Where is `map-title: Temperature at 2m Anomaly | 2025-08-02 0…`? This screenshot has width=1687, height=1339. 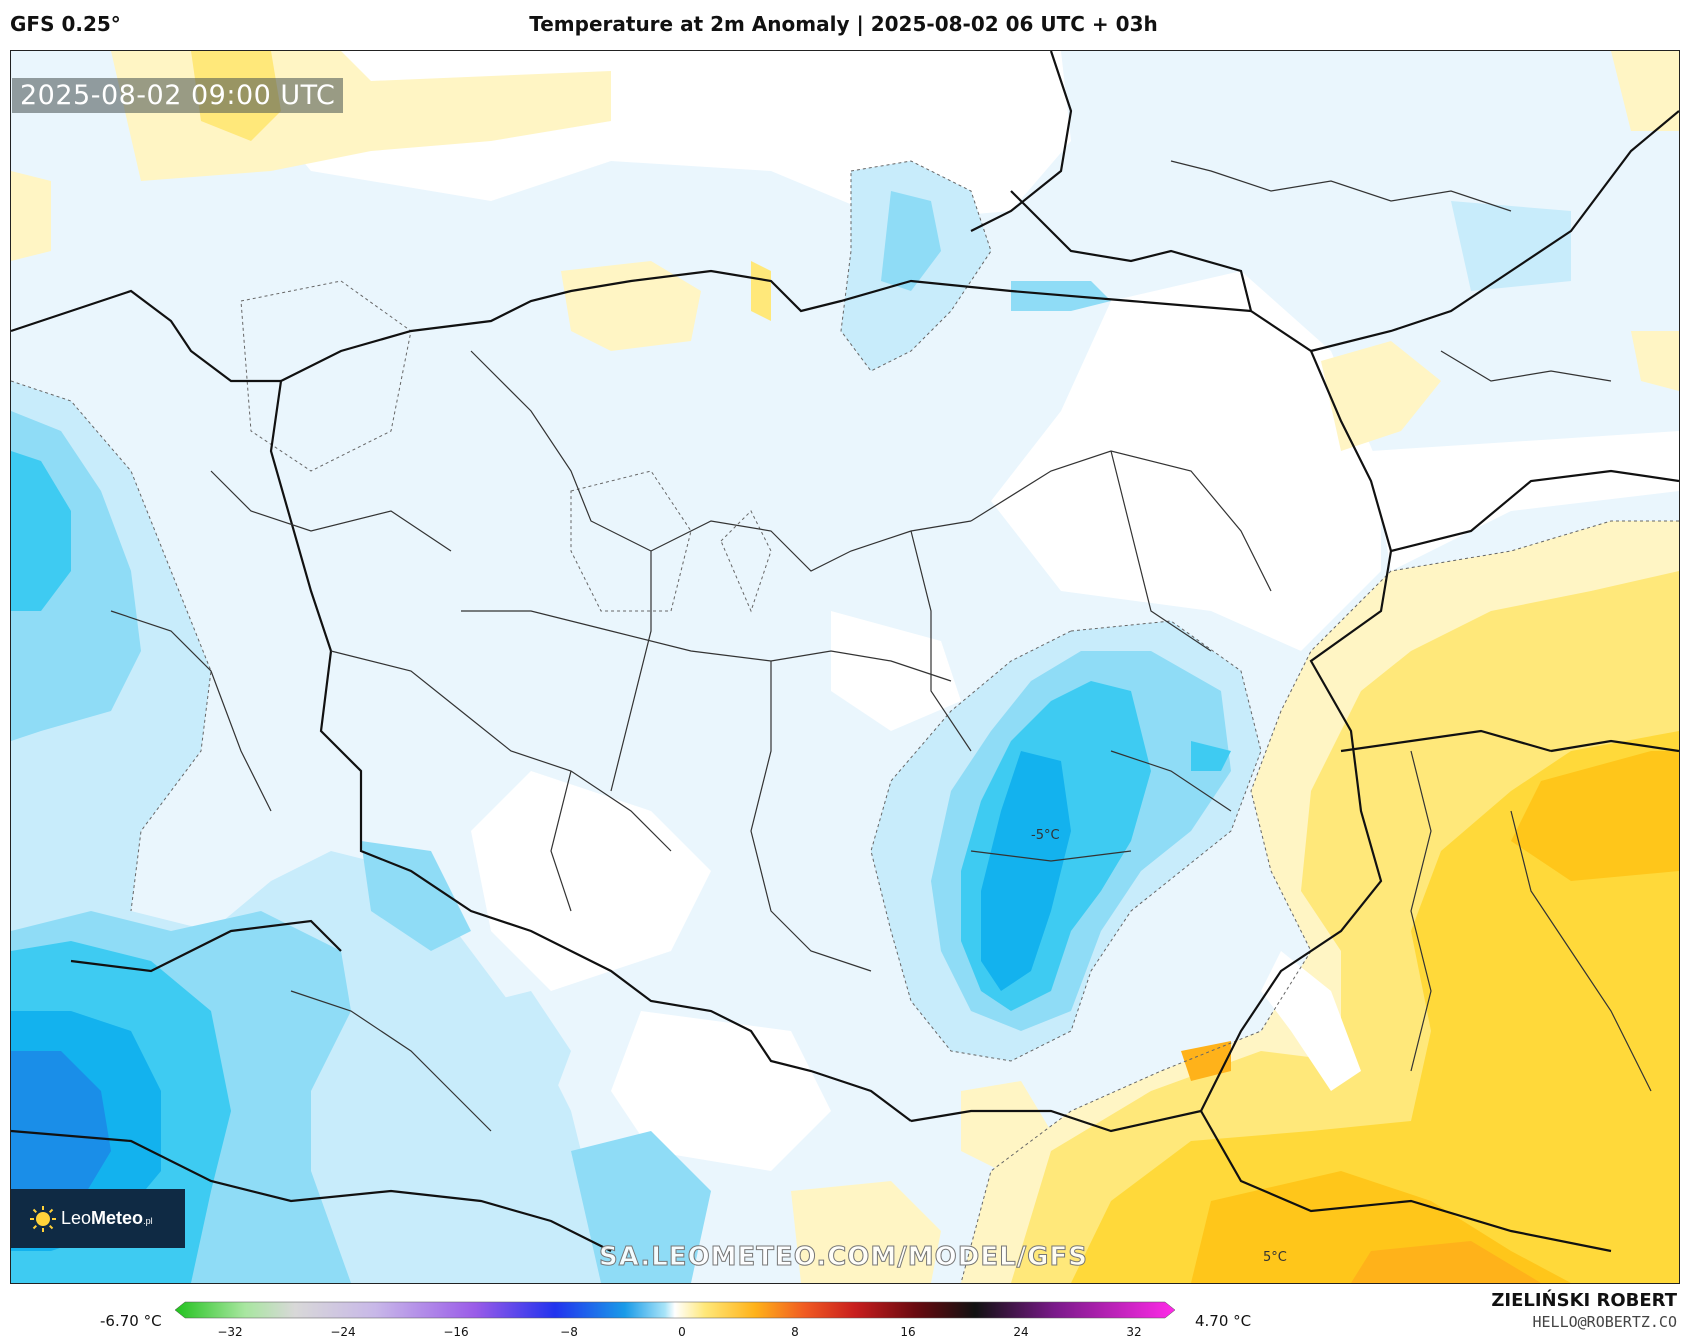 map-title: Temperature at 2m Anomaly | 2025-08-02 0… is located at coordinates (843, 24).